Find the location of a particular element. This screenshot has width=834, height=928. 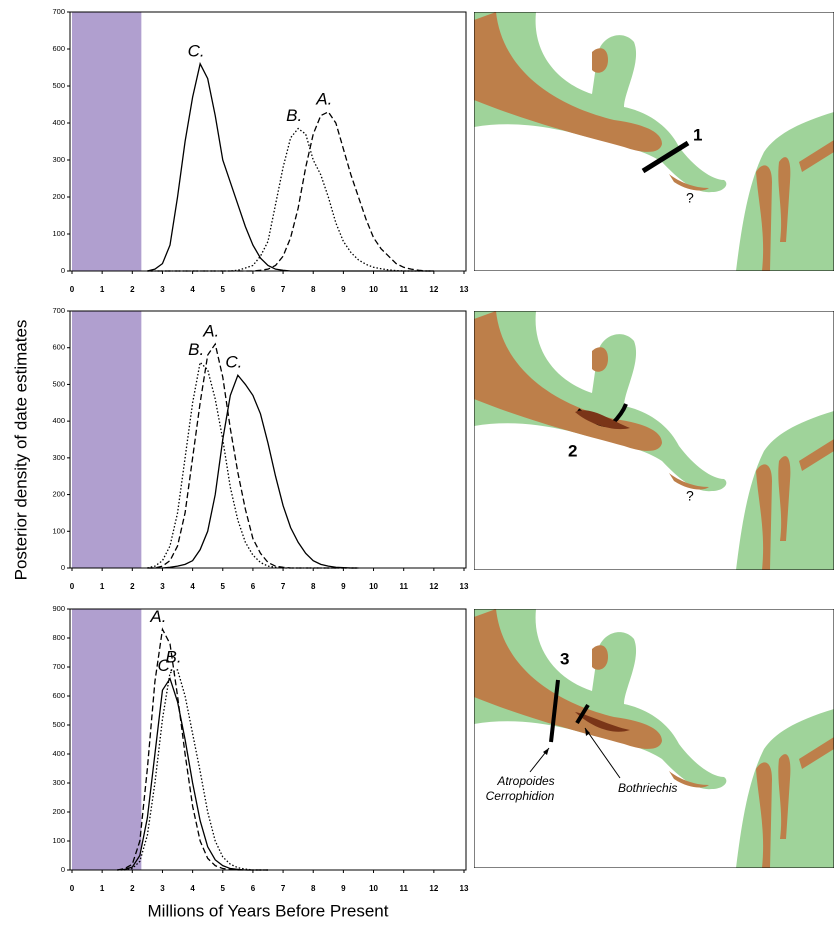

y-tick-label: 800 is located at coordinates (58, 637).